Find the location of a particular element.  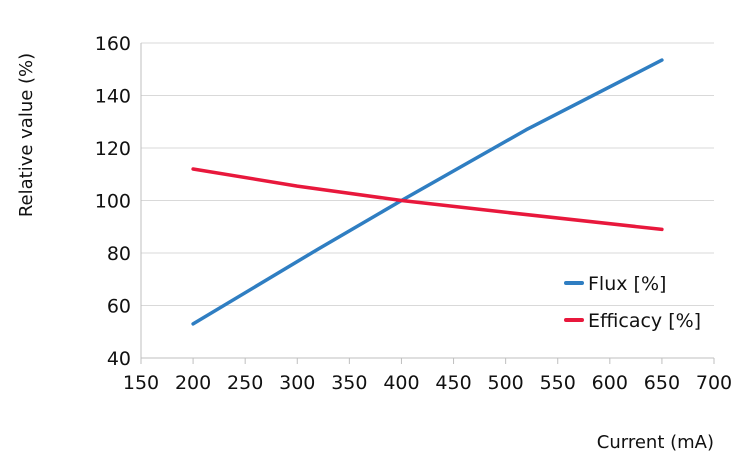

x-tick-label-550: 550 is located at coordinates (558, 383).